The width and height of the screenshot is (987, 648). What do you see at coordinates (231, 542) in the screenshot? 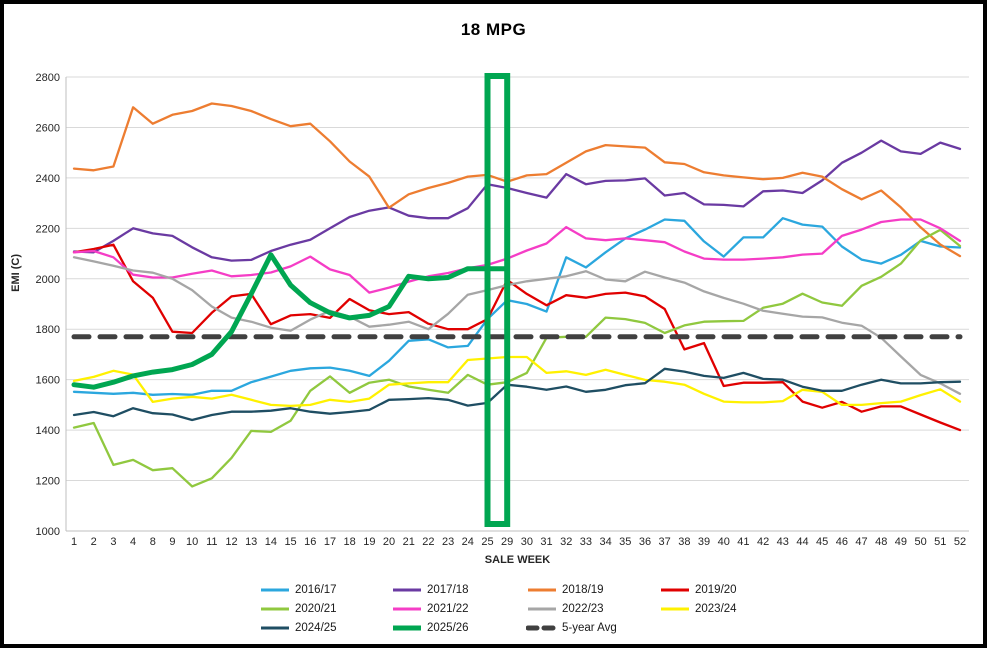
I see `x-tick-label: 12` at bounding box center [231, 542].